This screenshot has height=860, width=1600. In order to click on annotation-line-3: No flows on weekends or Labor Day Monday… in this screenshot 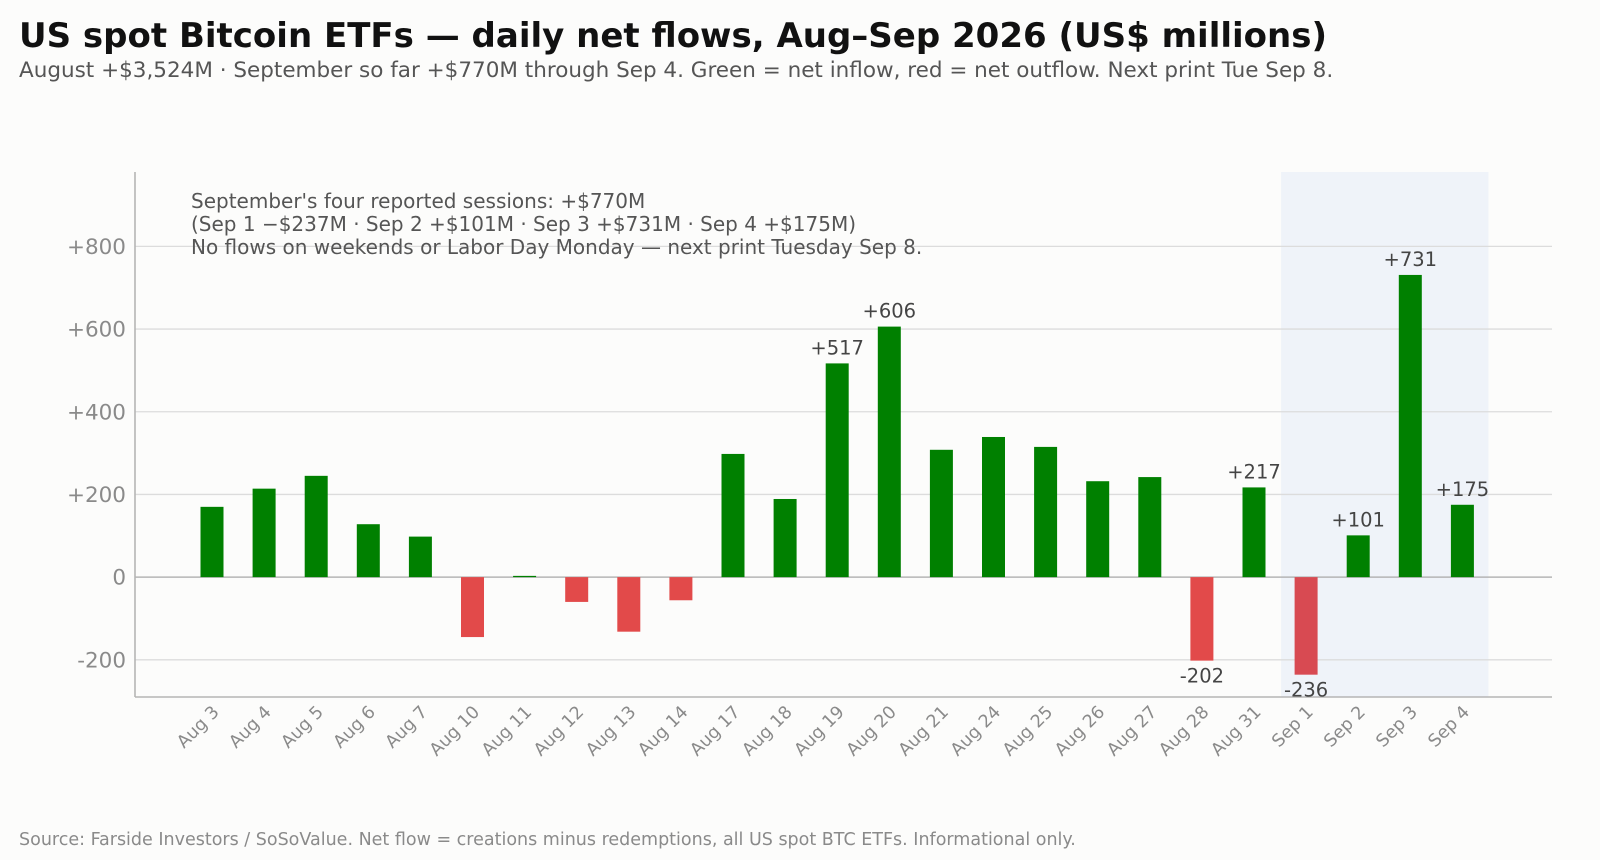, I will do `click(556, 247)`.